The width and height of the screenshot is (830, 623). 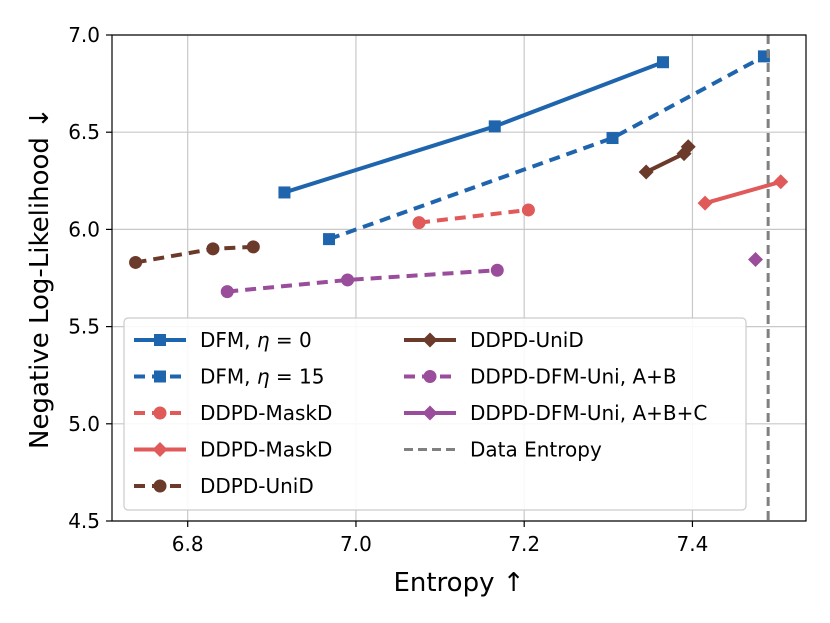 What do you see at coordinates (40, 278) in the screenshot?
I see `y-axis-label: Negative Log-Likelihood ↓` at bounding box center [40, 278].